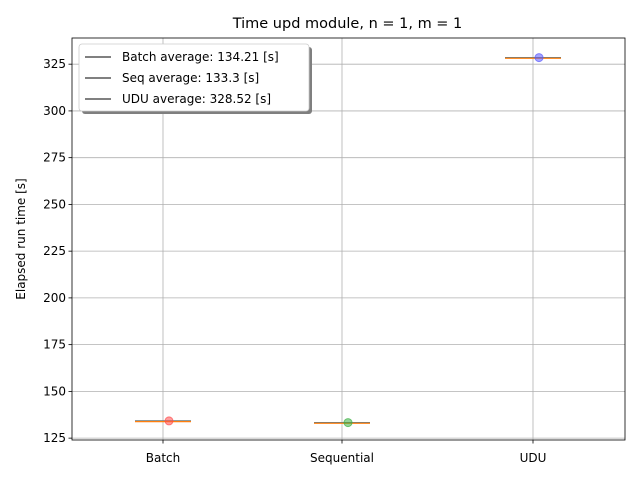 This screenshot has height=480, width=640. I want to click on y-axis-label: Elapsed run time [s], so click(21, 238).